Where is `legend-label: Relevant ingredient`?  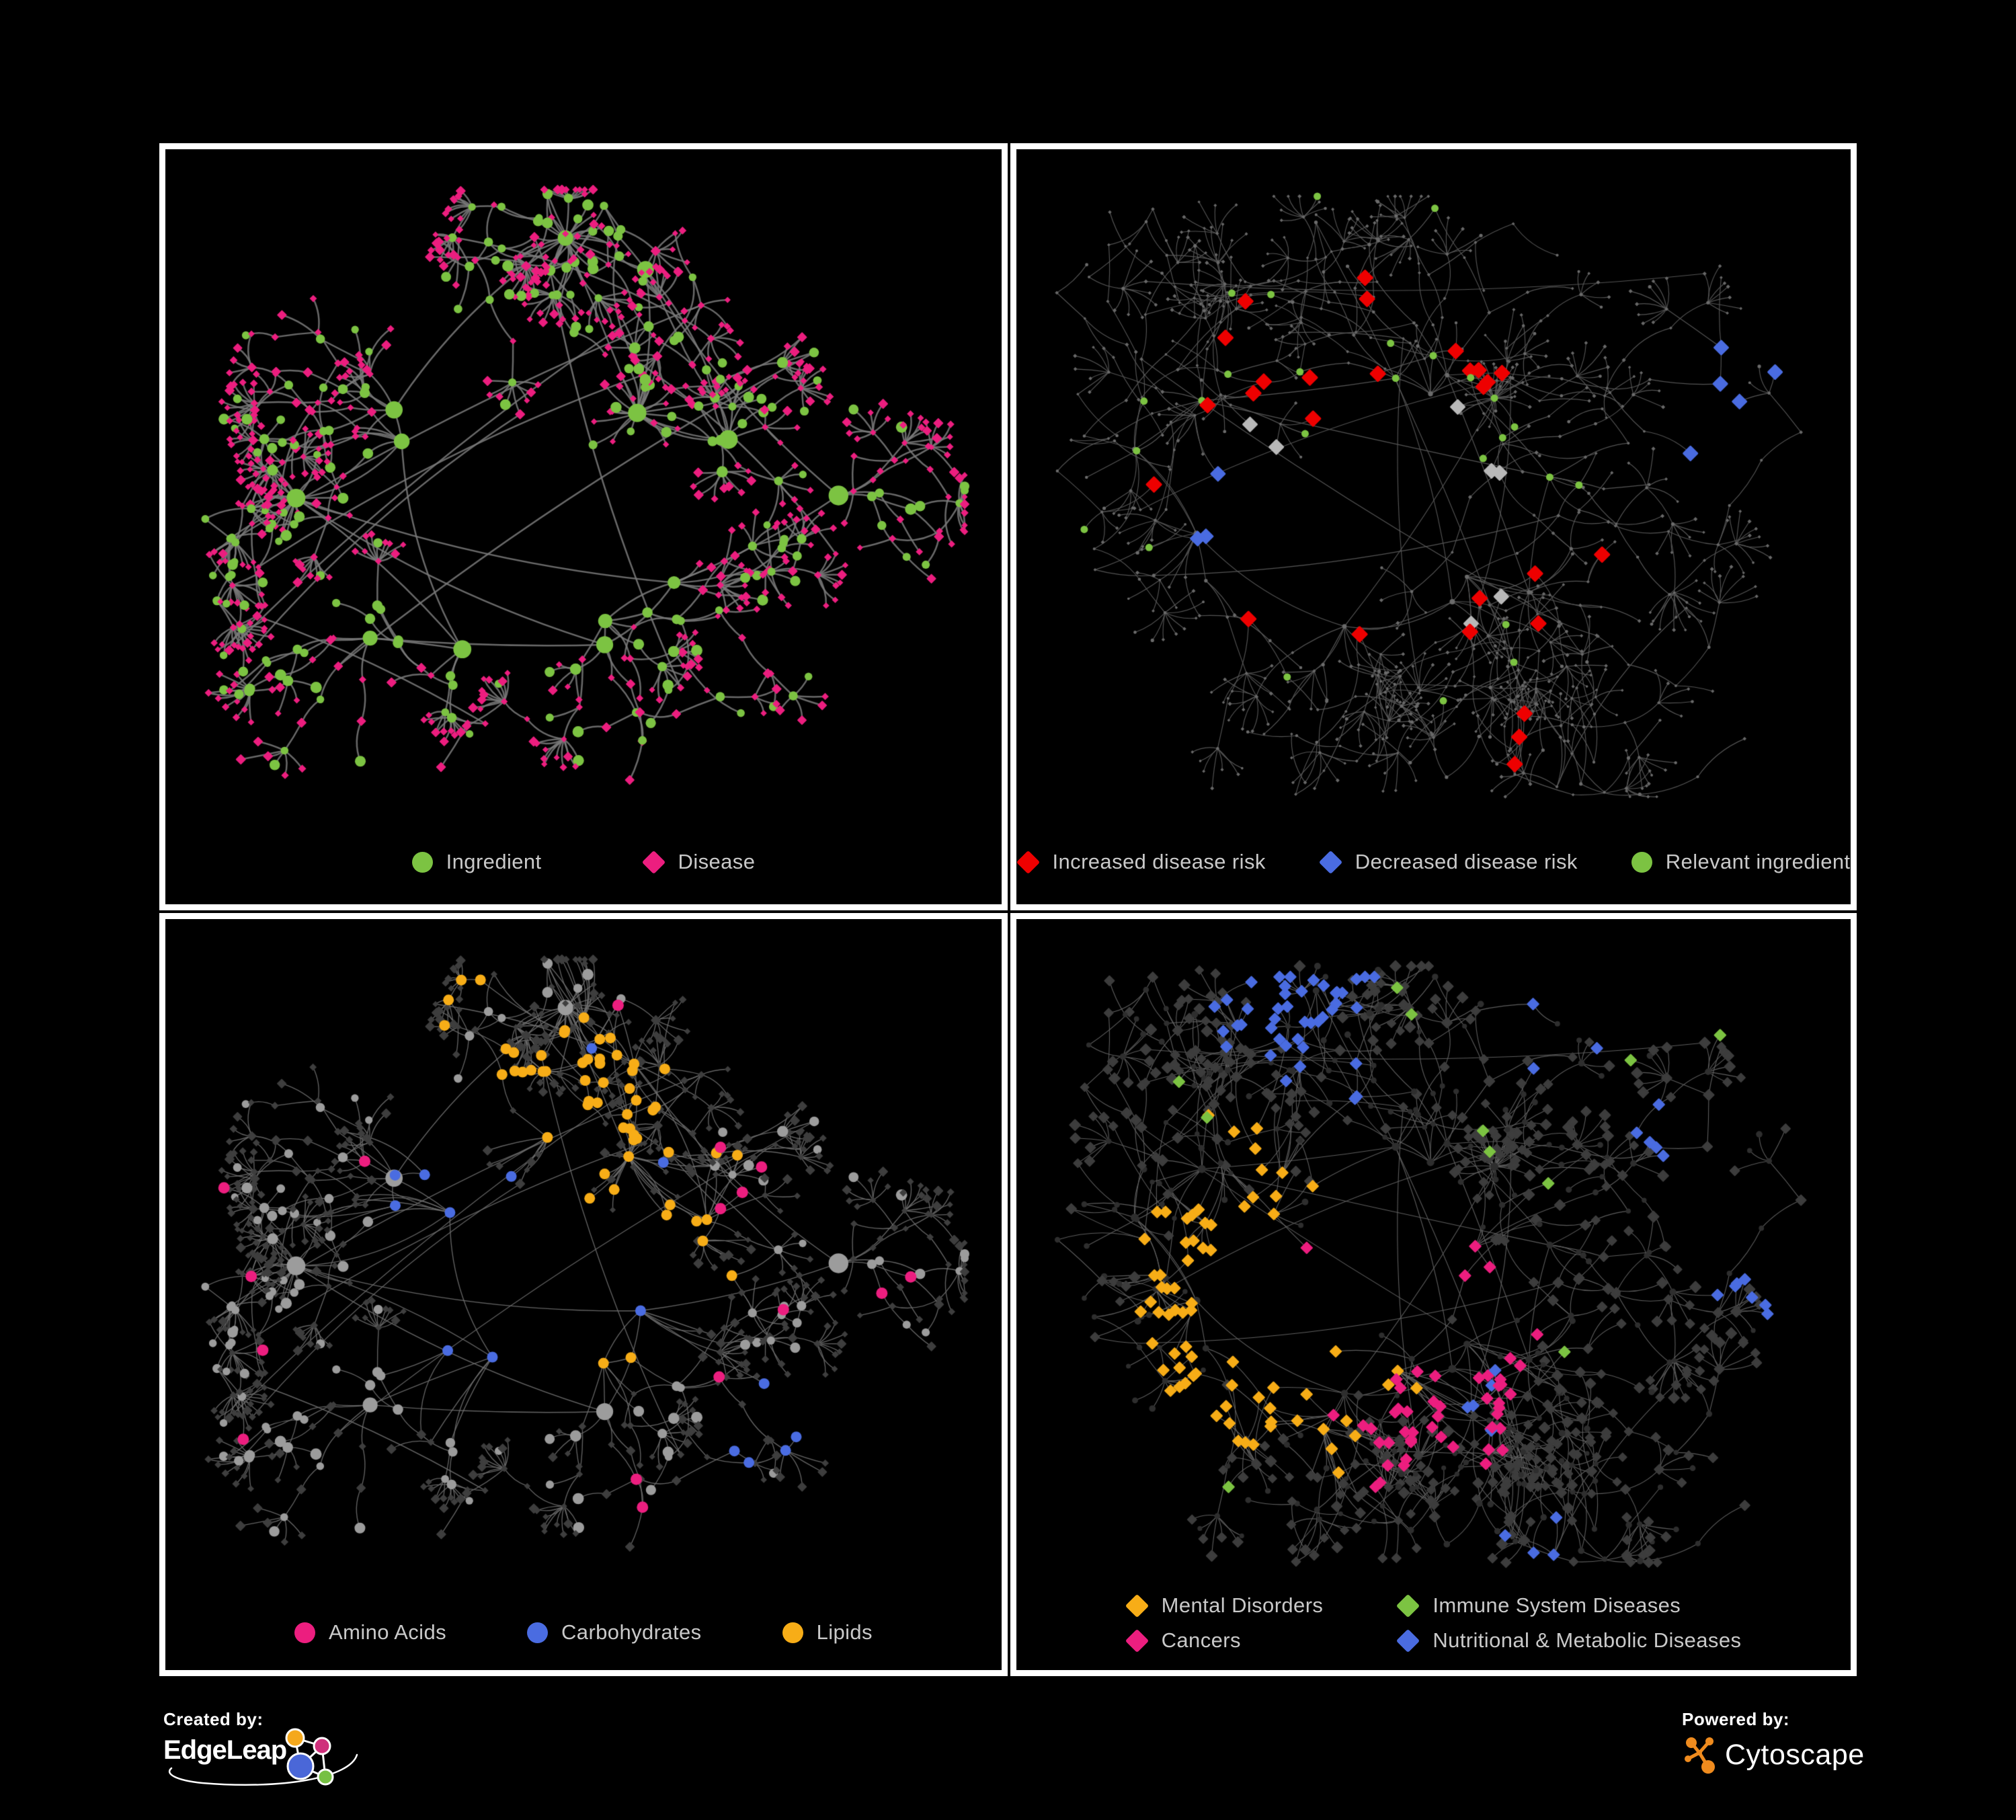
legend-label: Relevant ingredient is located at coordinates (1758, 861).